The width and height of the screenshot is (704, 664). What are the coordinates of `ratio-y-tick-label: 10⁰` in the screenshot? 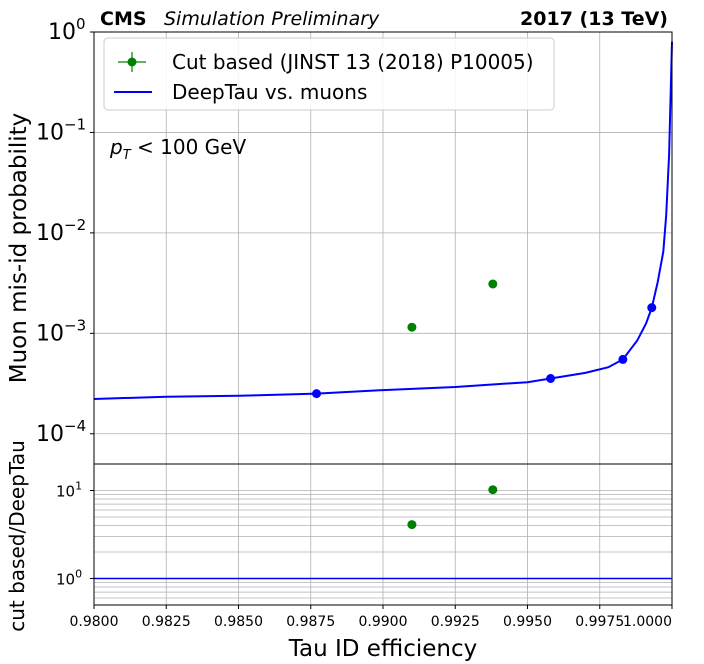 It's located at (69, 578).